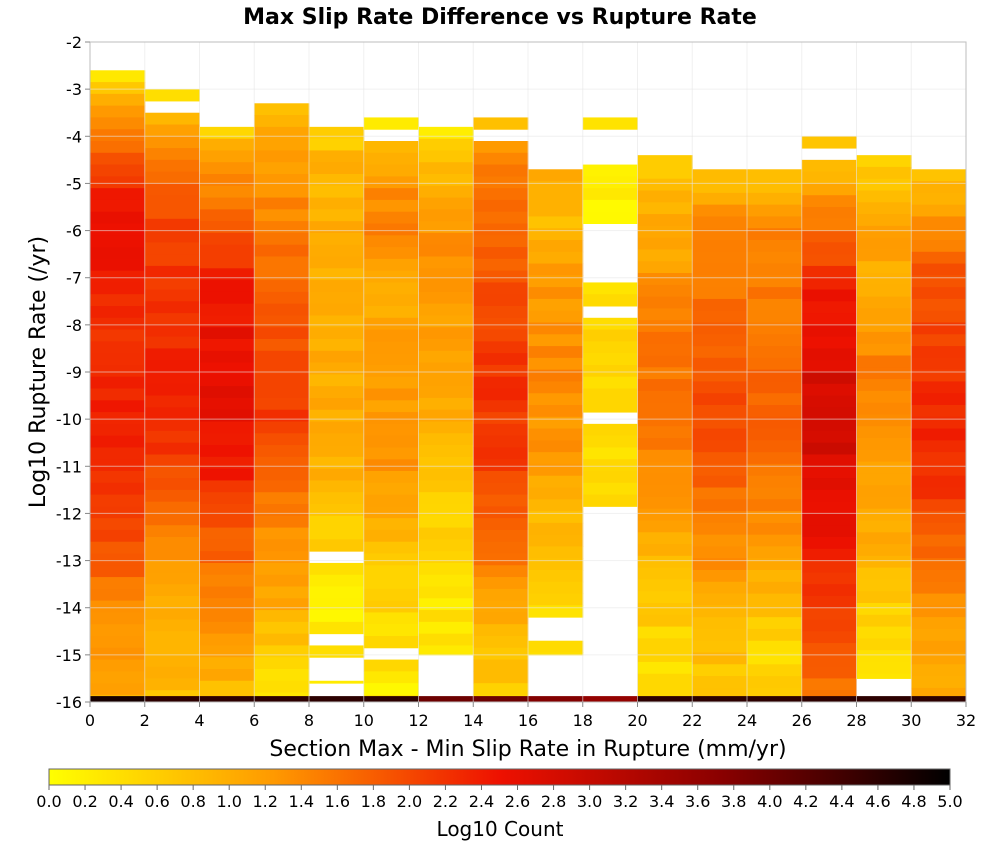 This screenshot has width=1000, height=850. I want to click on x-tick-label: 32, so click(966, 720).